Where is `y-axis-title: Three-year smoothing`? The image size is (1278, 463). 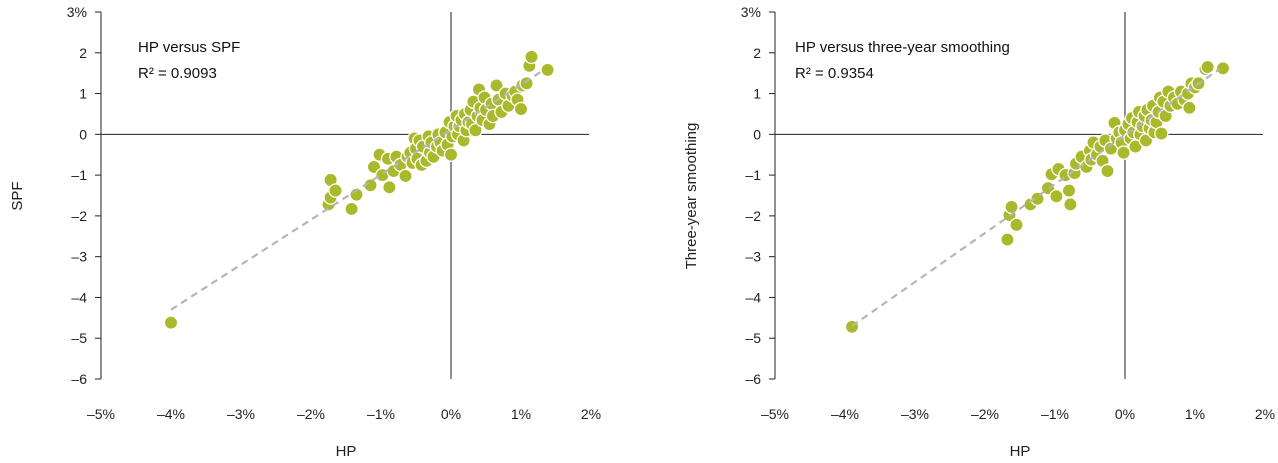
y-axis-title: Three-year smoothing is located at coordinates (691, 196).